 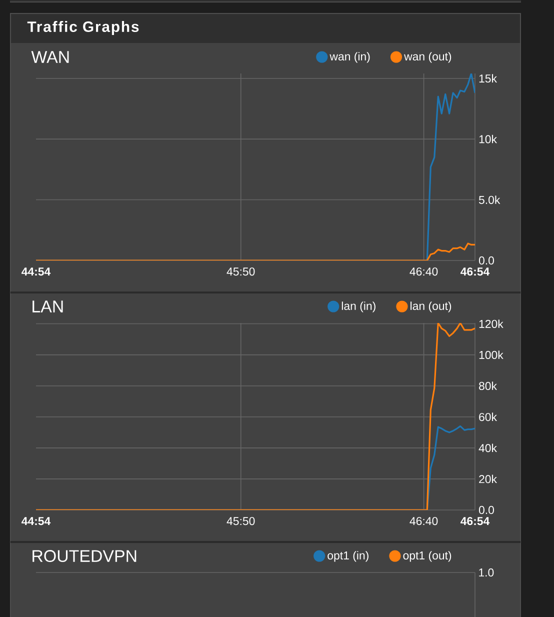 I want to click on text: 1.0, so click(x=486, y=572).